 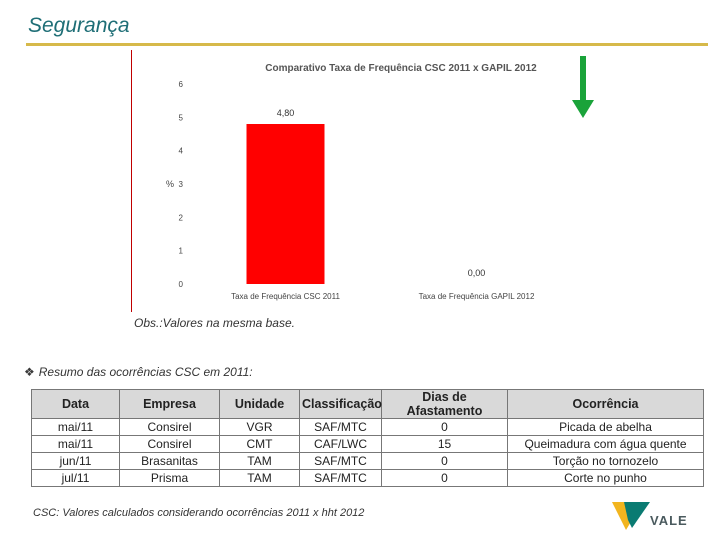 What do you see at coordinates (169, 404) in the screenshot?
I see `column-header: Empresa` at bounding box center [169, 404].